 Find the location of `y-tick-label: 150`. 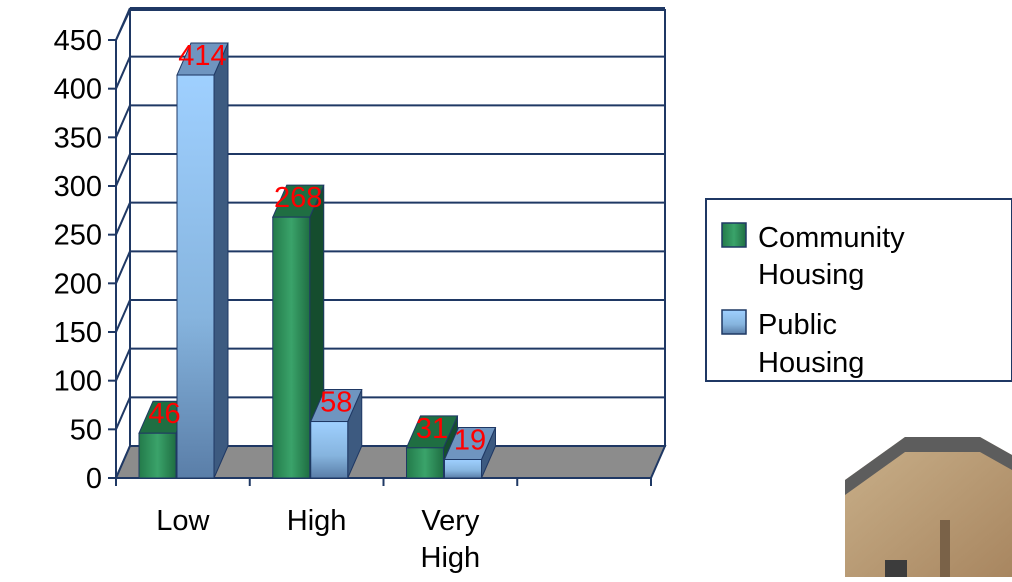

y-tick-label: 150 is located at coordinates (78, 333).